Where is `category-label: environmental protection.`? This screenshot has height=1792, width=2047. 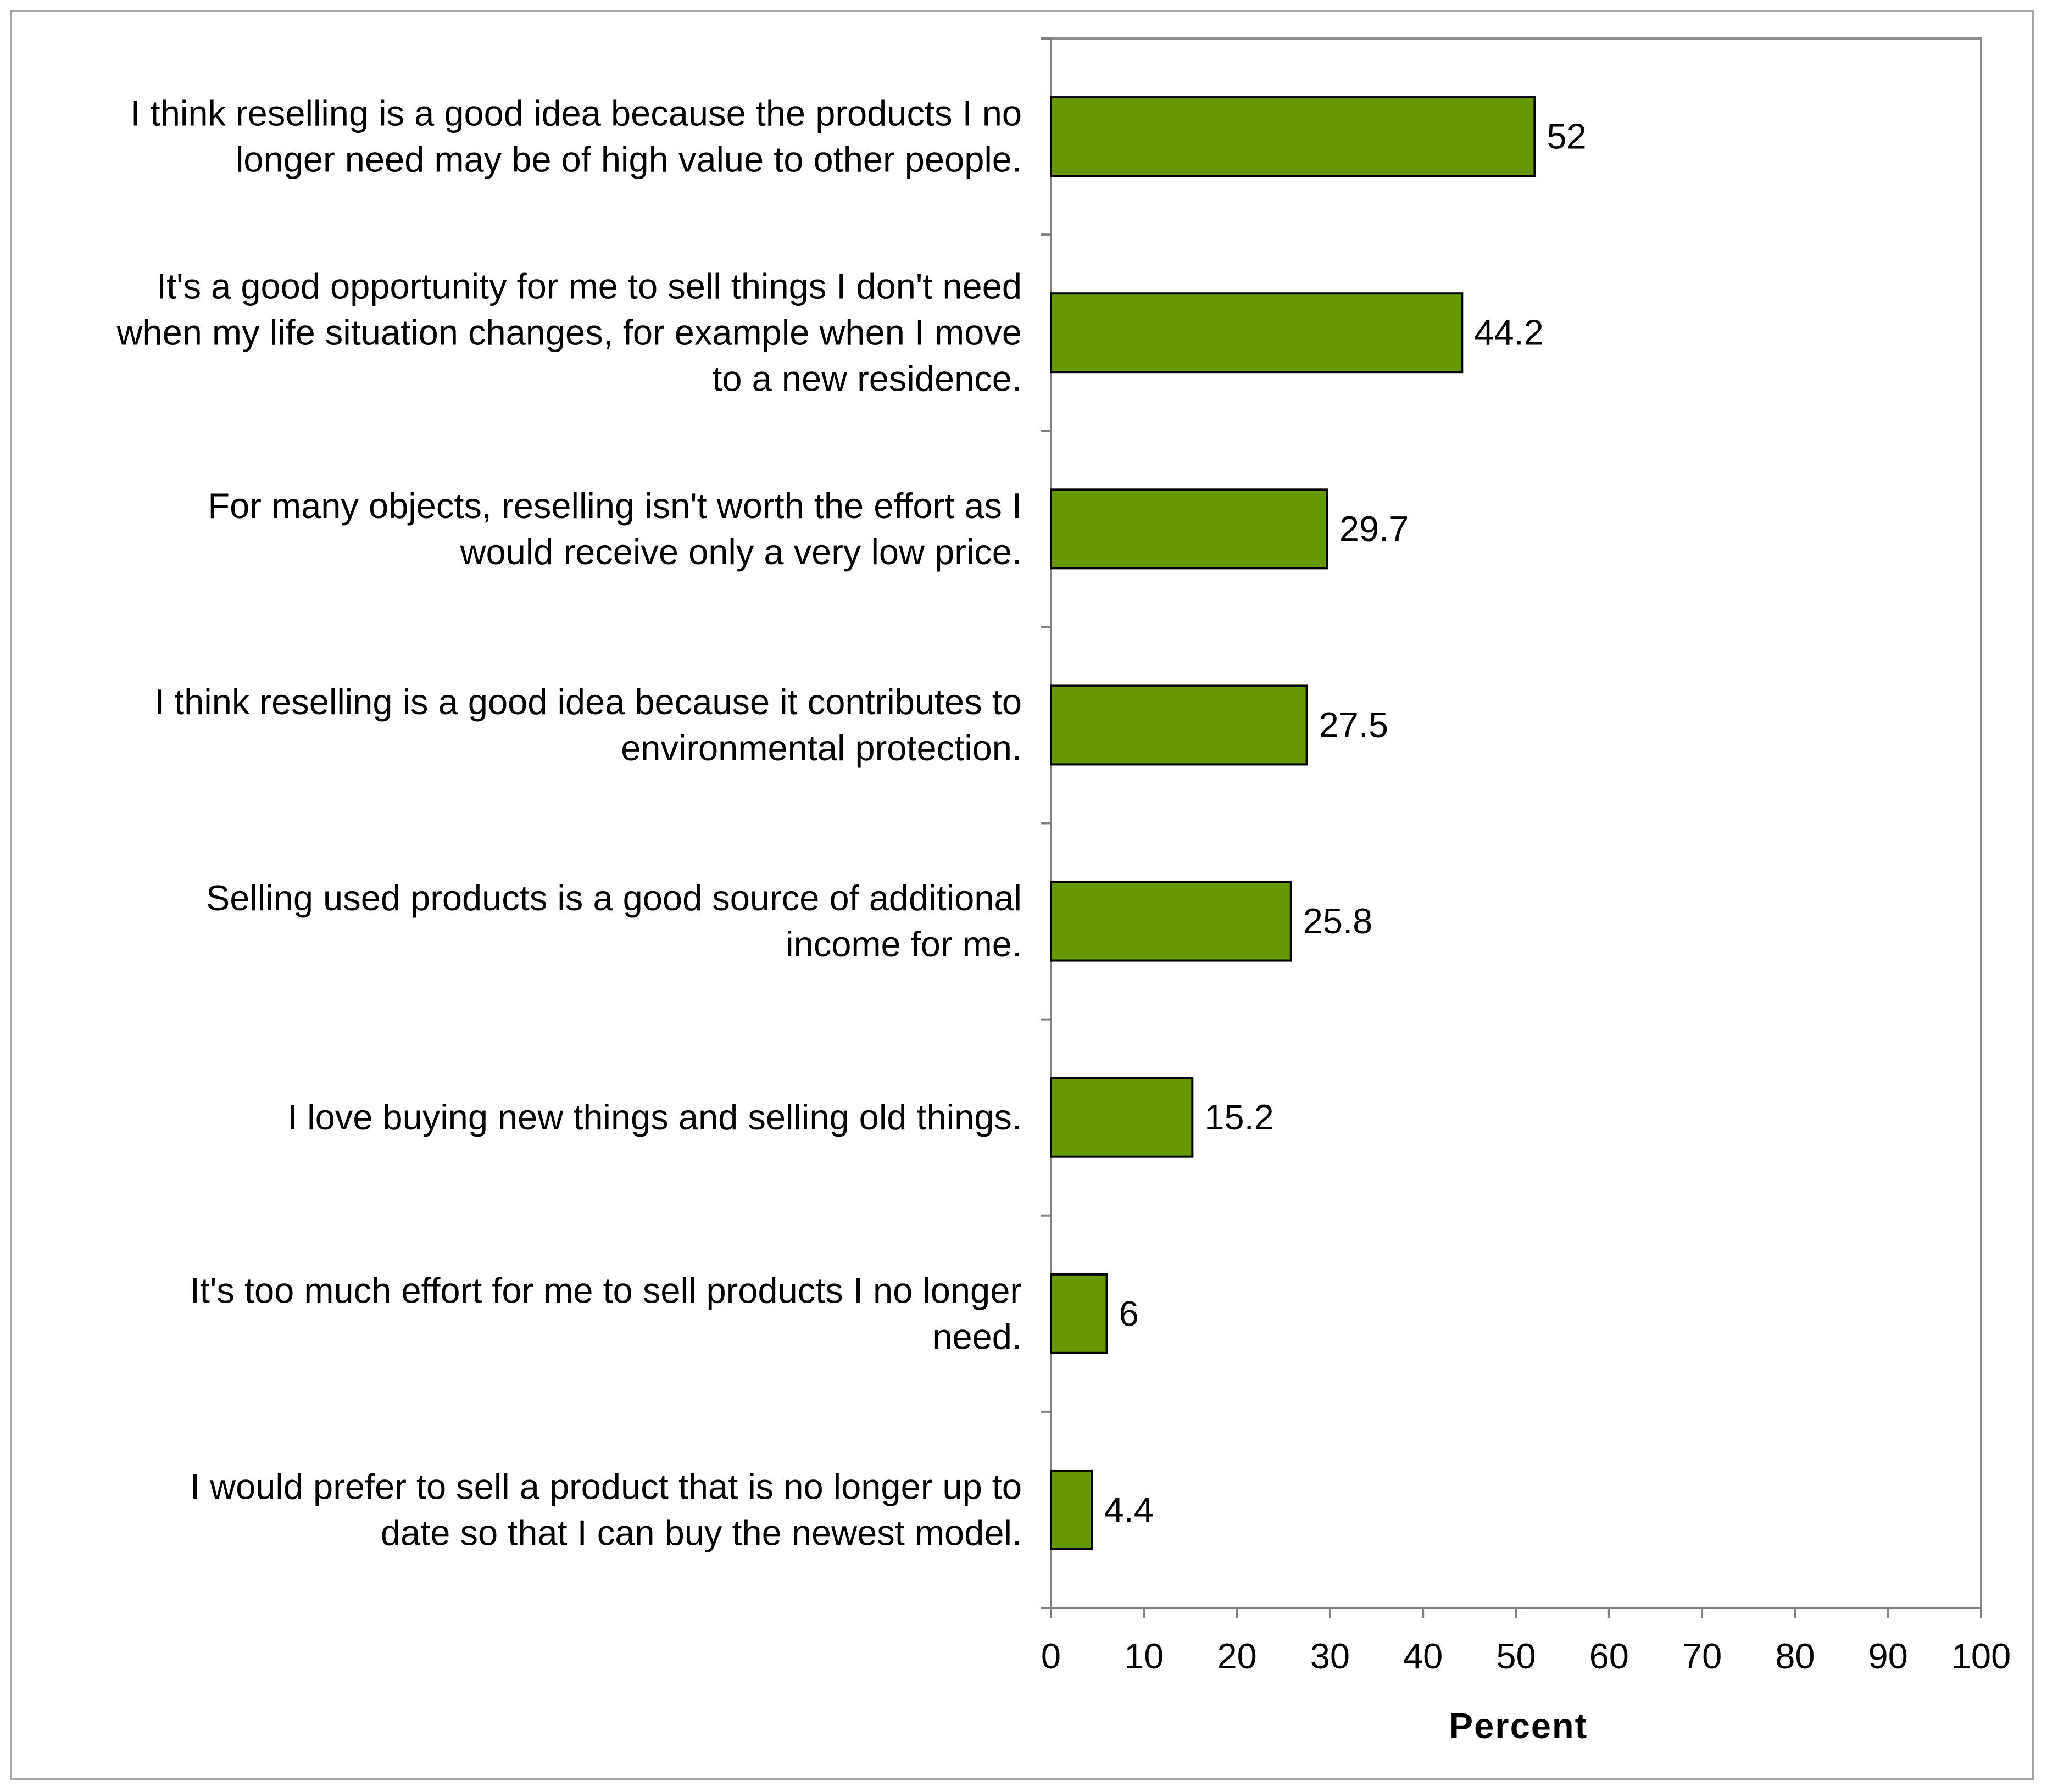 category-label: environmental protection. is located at coordinates (821, 748).